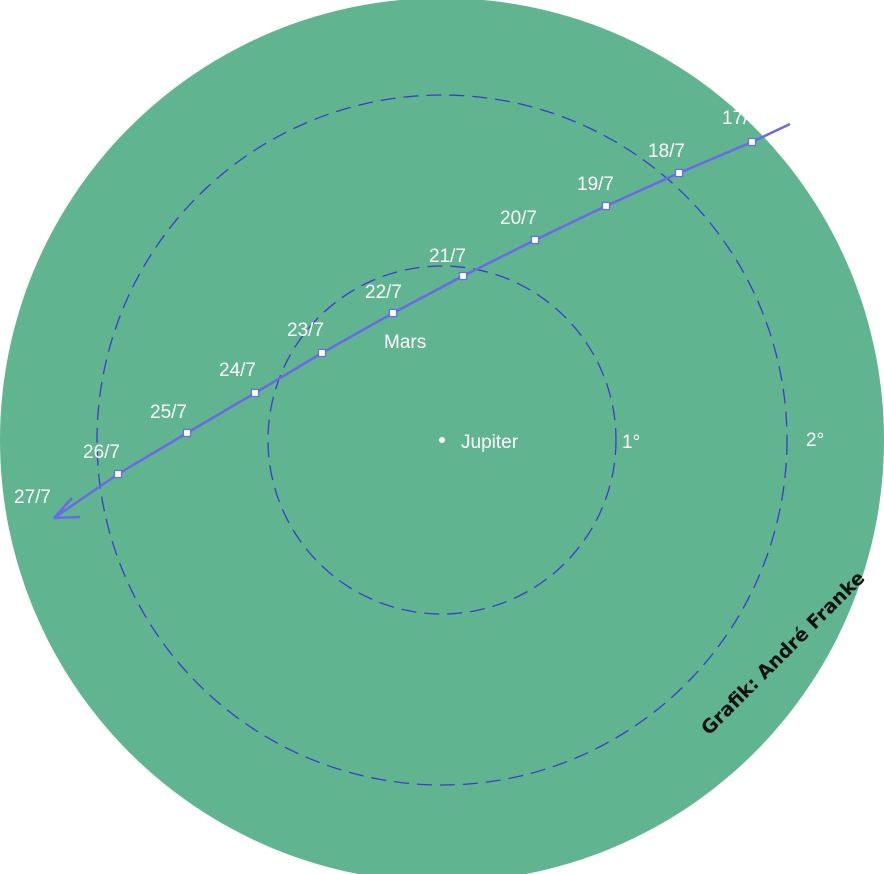 This screenshot has width=884, height=874. What do you see at coordinates (67, 508) in the screenshot?
I see `track-arrow-head` at bounding box center [67, 508].